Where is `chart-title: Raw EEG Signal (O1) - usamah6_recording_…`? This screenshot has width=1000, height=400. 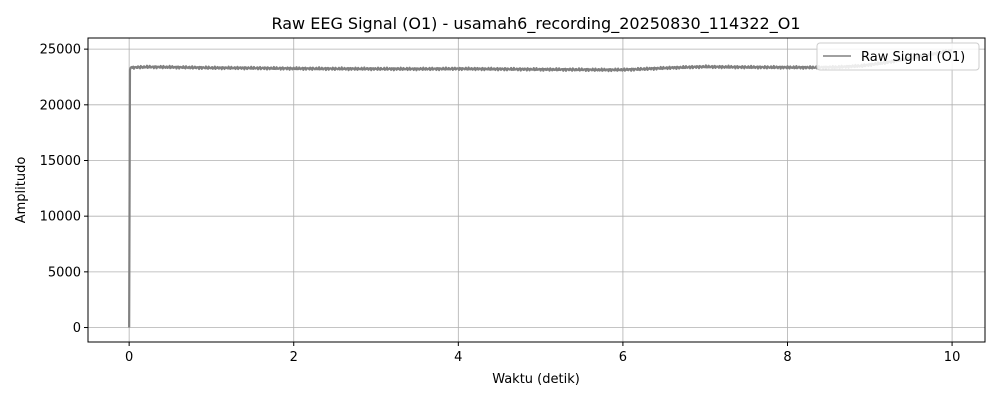 chart-title: Raw EEG Signal (O1) - usamah6_recording_… is located at coordinates (535, 24).